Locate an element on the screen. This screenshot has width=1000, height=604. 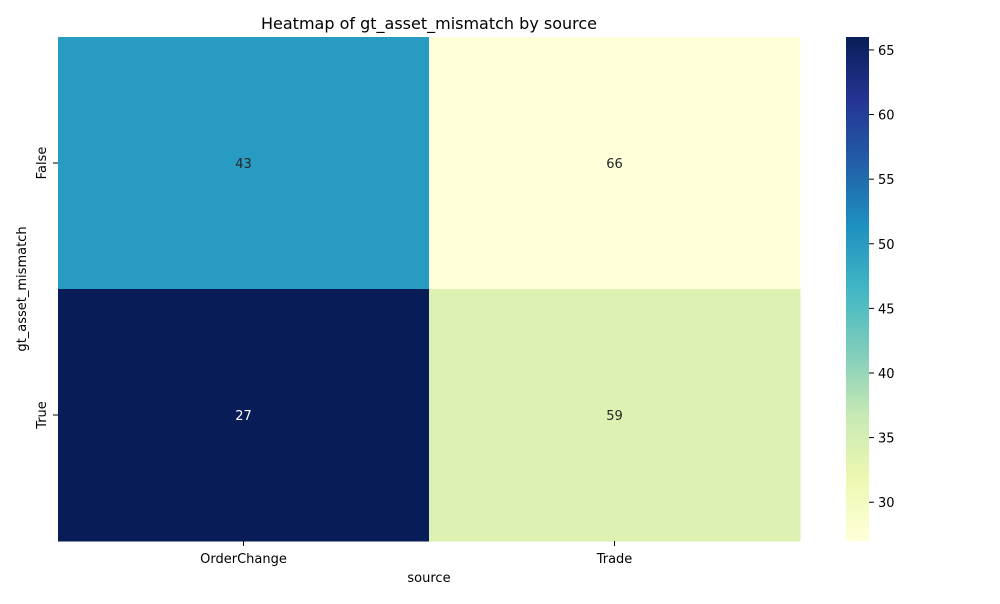
y-axis-ticks: False True is located at coordinates (46, 288).